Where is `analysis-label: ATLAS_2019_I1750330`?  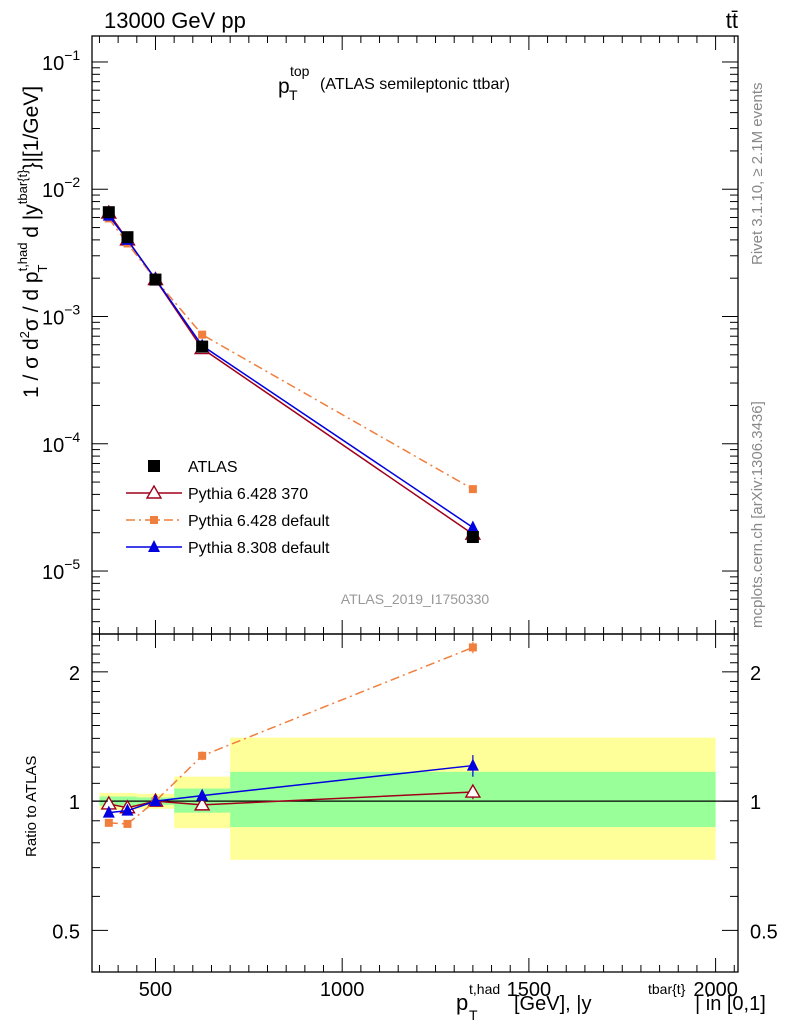 analysis-label: ATLAS_2019_I1750330 is located at coordinates (415, 599).